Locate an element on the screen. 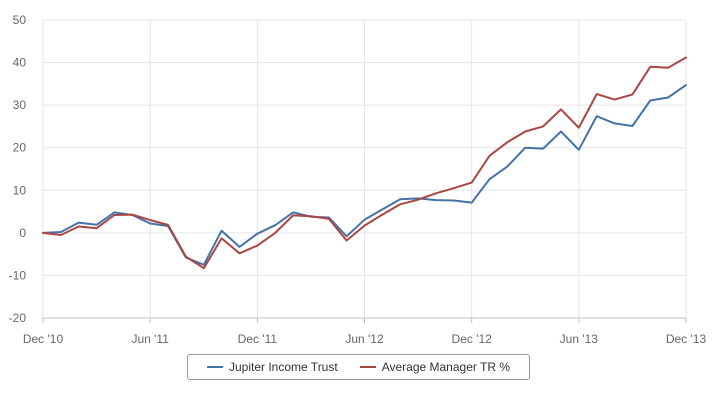  x-tick-label: Jun '12 is located at coordinates (364, 339).